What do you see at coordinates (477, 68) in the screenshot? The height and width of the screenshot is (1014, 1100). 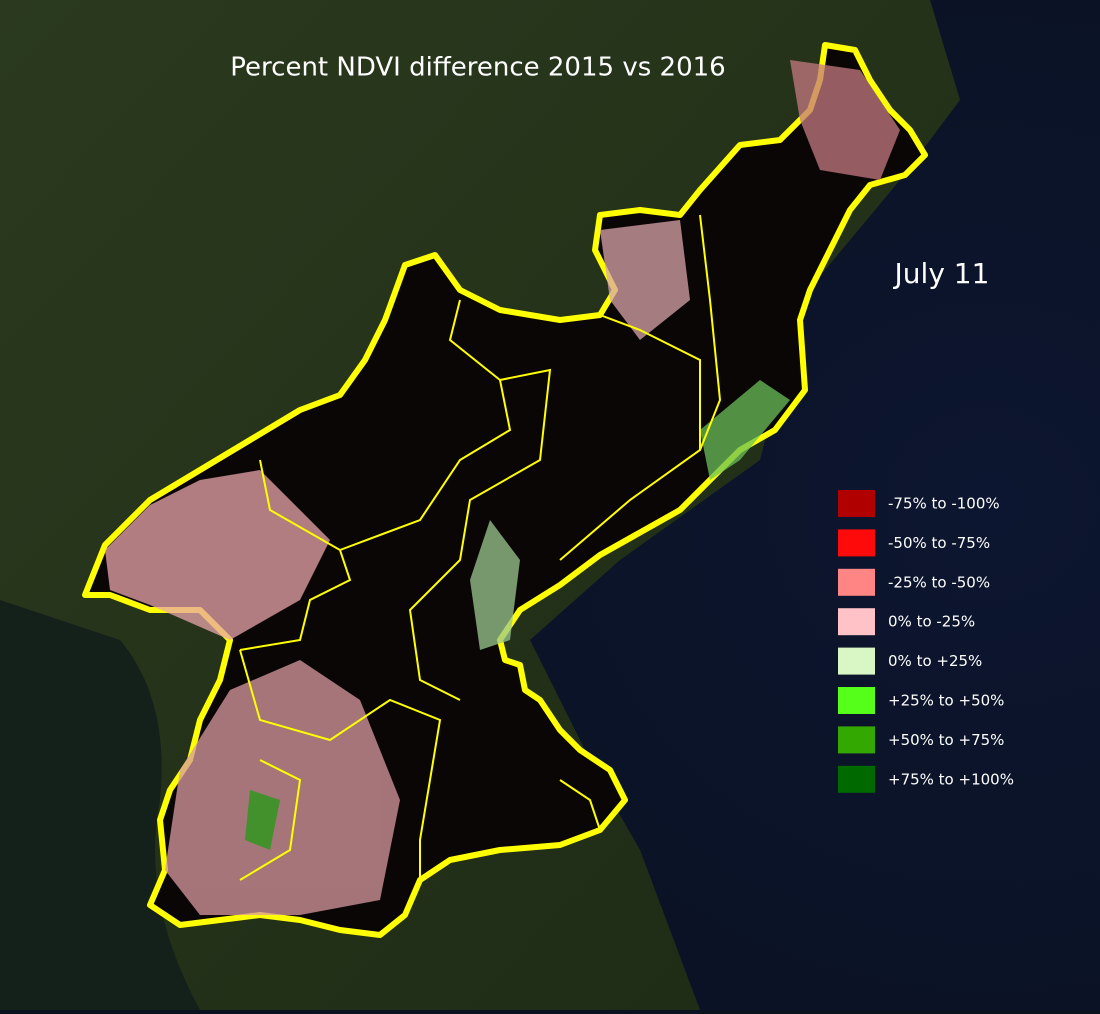 I see `map-title: Percent NDVI difference 2015 vs 2016` at bounding box center [477, 68].